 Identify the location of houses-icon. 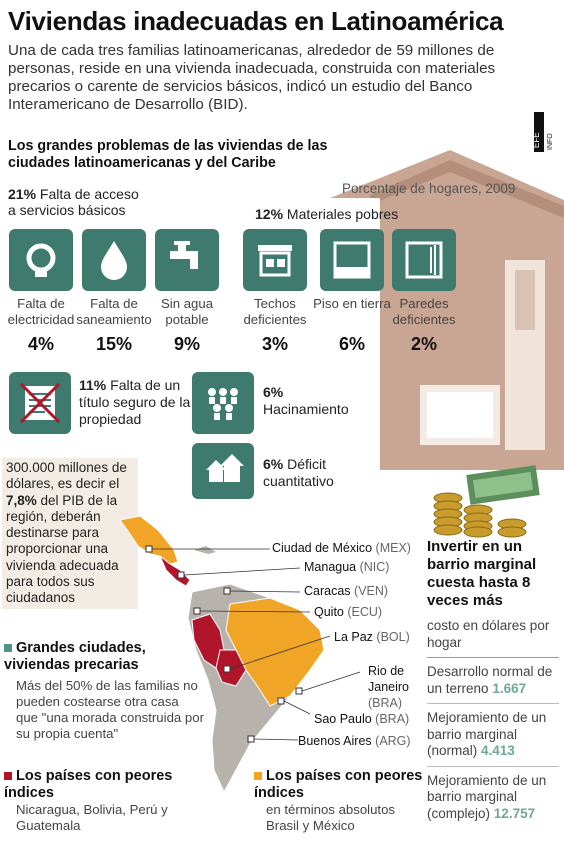
(223, 471).